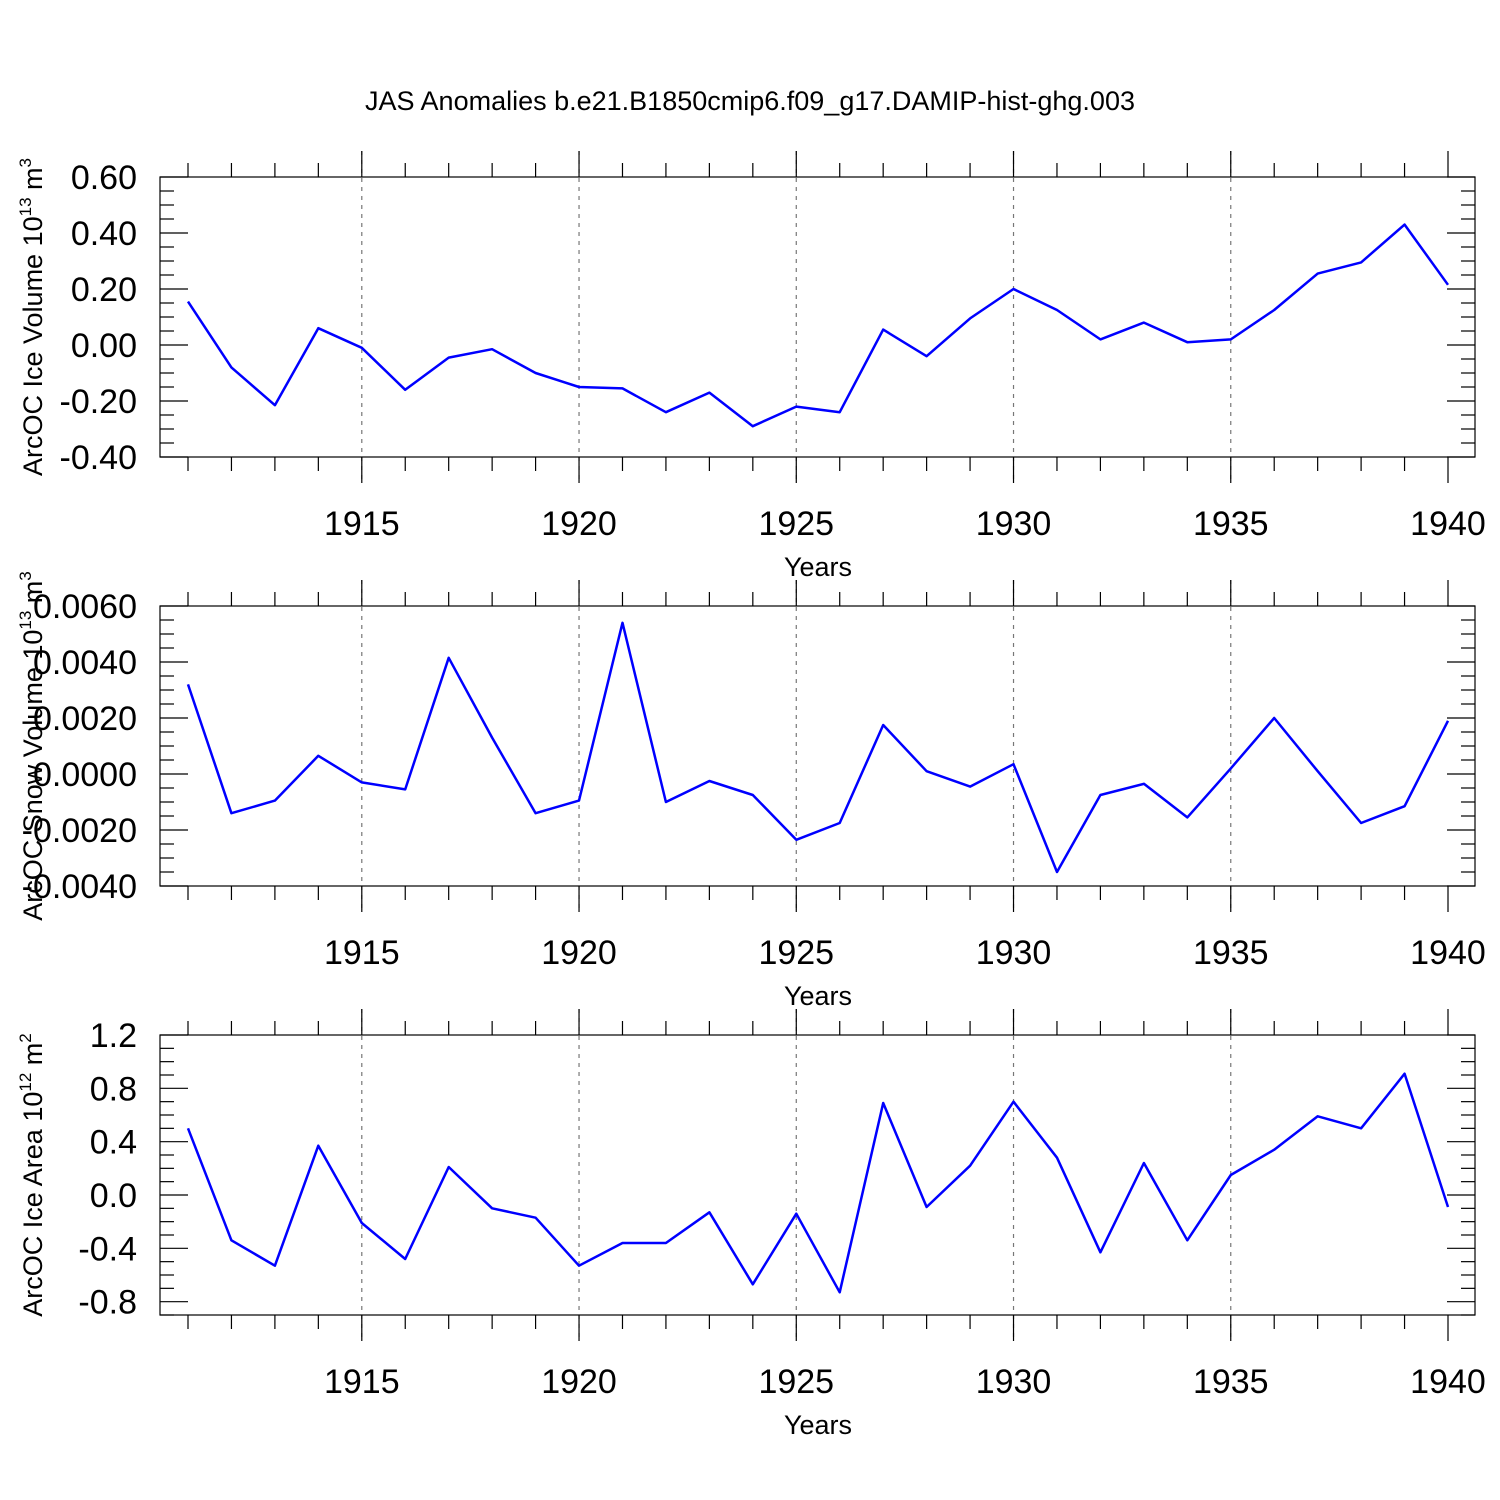 The image size is (1500, 1500). Describe the element at coordinates (107, 1303) in the screenshot. I see `y-tick-label: -0.8` at that location.